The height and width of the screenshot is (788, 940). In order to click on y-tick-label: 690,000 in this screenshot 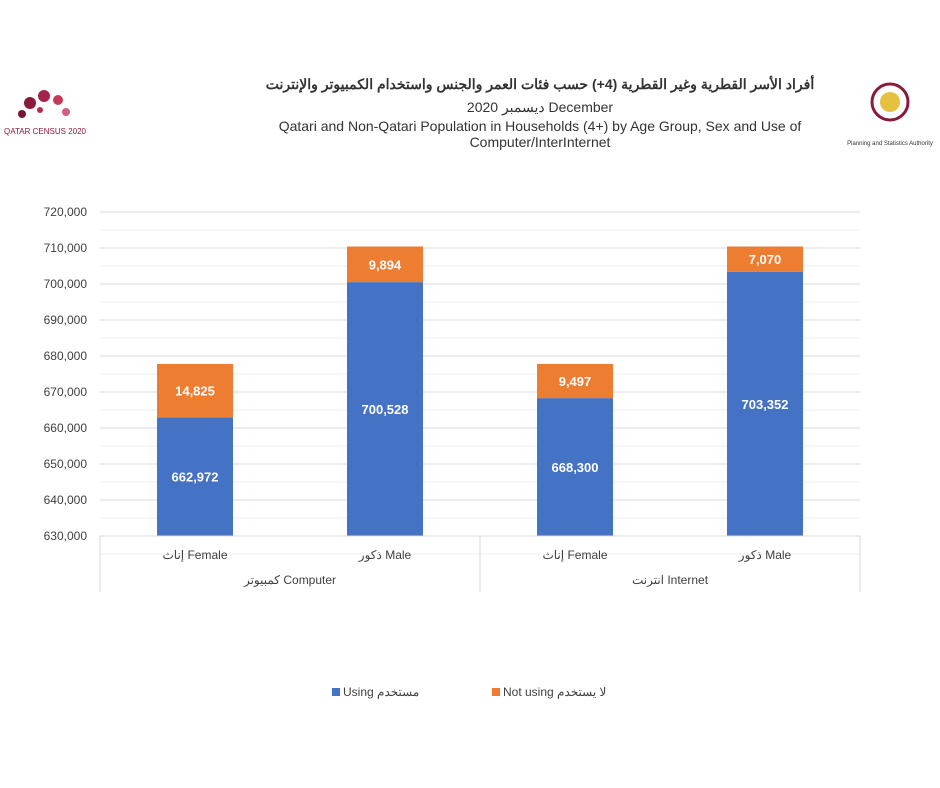, I will do `click(66, 320)`.